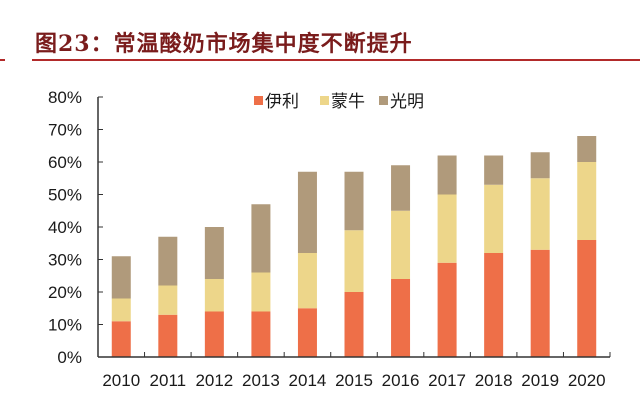 This screenshot has height=410, width=640. I want to click on x-tick-label: 2019, so click(540, 380).